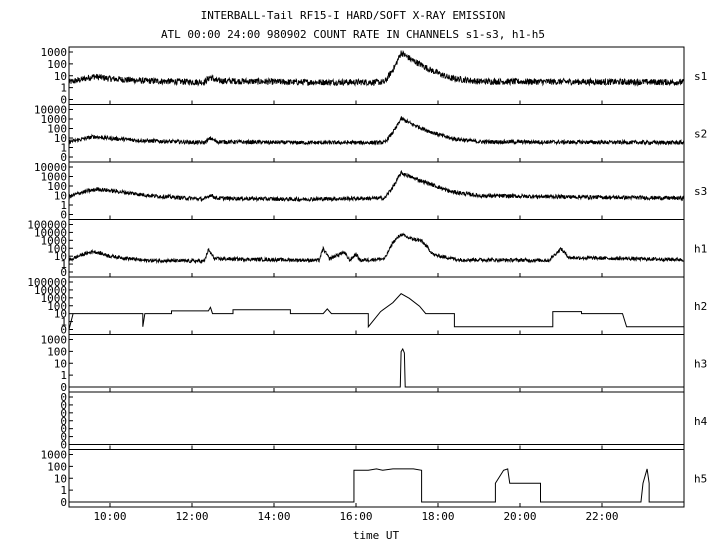 This screenshot has height=550, width=720. Describe the element at coordinates (700, 76) in the screenshot. I see `channel-label: s1` at that location.